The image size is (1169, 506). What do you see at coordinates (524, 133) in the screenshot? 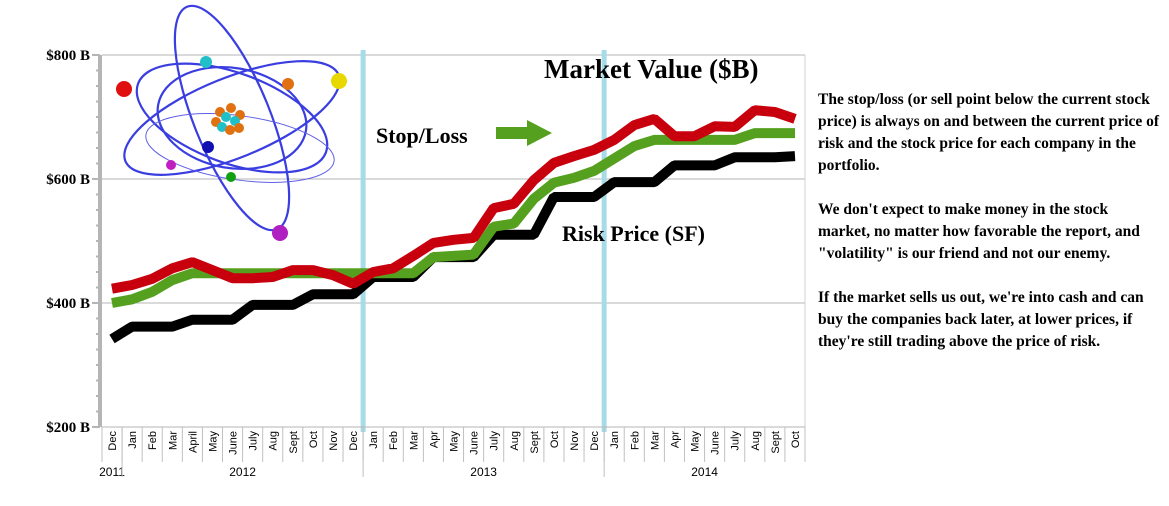
I see `stop-loss-arrow-icon` at bounding box center [524, 133].